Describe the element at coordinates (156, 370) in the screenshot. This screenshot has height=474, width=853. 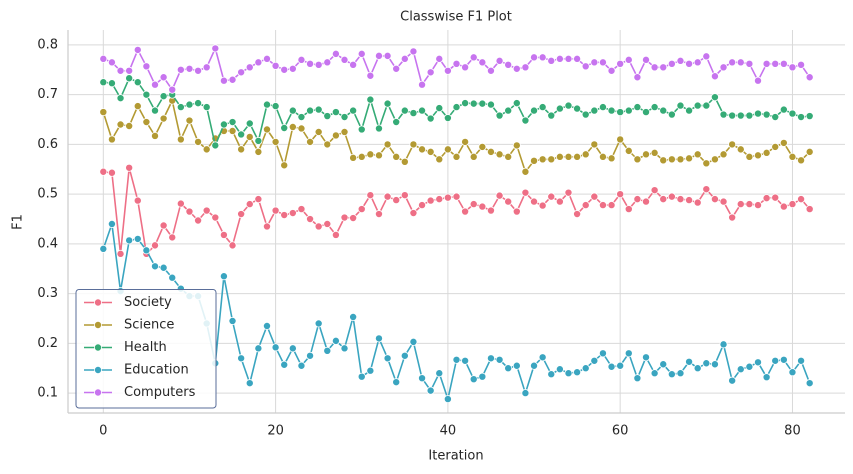
I see `legend-label: Education` at that location.